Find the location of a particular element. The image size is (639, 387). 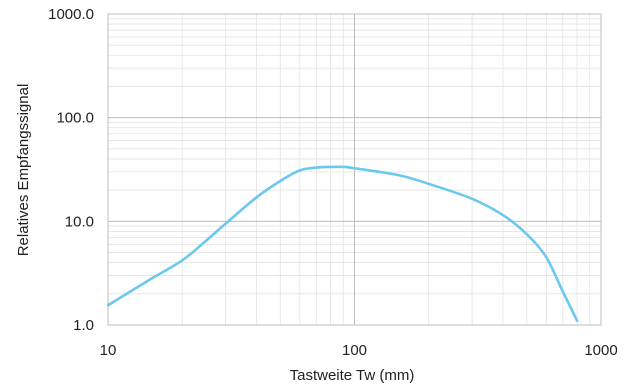

y-tick-label: 100.0 is located at coordinates (75, 118).